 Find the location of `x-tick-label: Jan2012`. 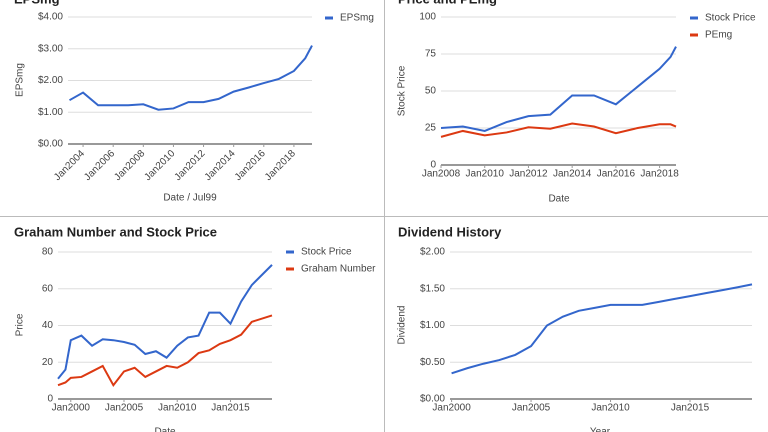

x-tick-label: Jan2012 is located at coordinates (528, 174).